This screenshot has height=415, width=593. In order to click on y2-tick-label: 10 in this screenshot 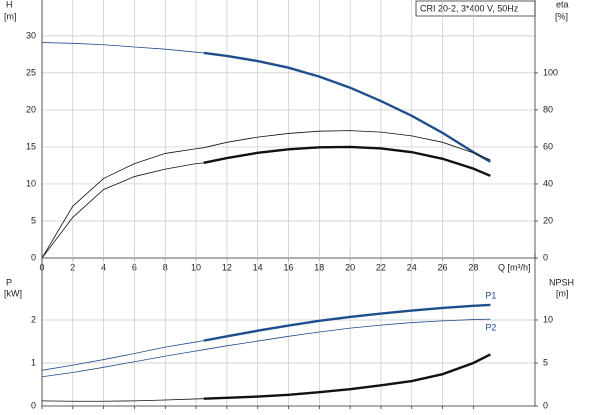, I will do `click(548, 319)`.